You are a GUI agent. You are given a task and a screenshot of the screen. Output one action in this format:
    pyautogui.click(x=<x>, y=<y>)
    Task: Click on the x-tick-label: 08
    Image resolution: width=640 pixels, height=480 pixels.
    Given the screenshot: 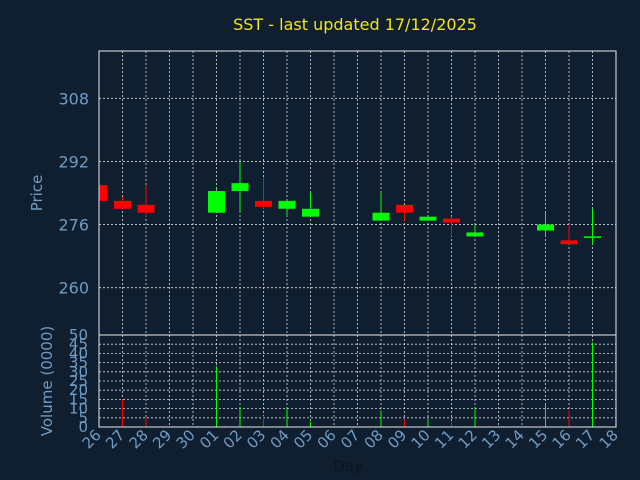 What is the action you would take?
    pyautogui.click(x=374, y=439)
    